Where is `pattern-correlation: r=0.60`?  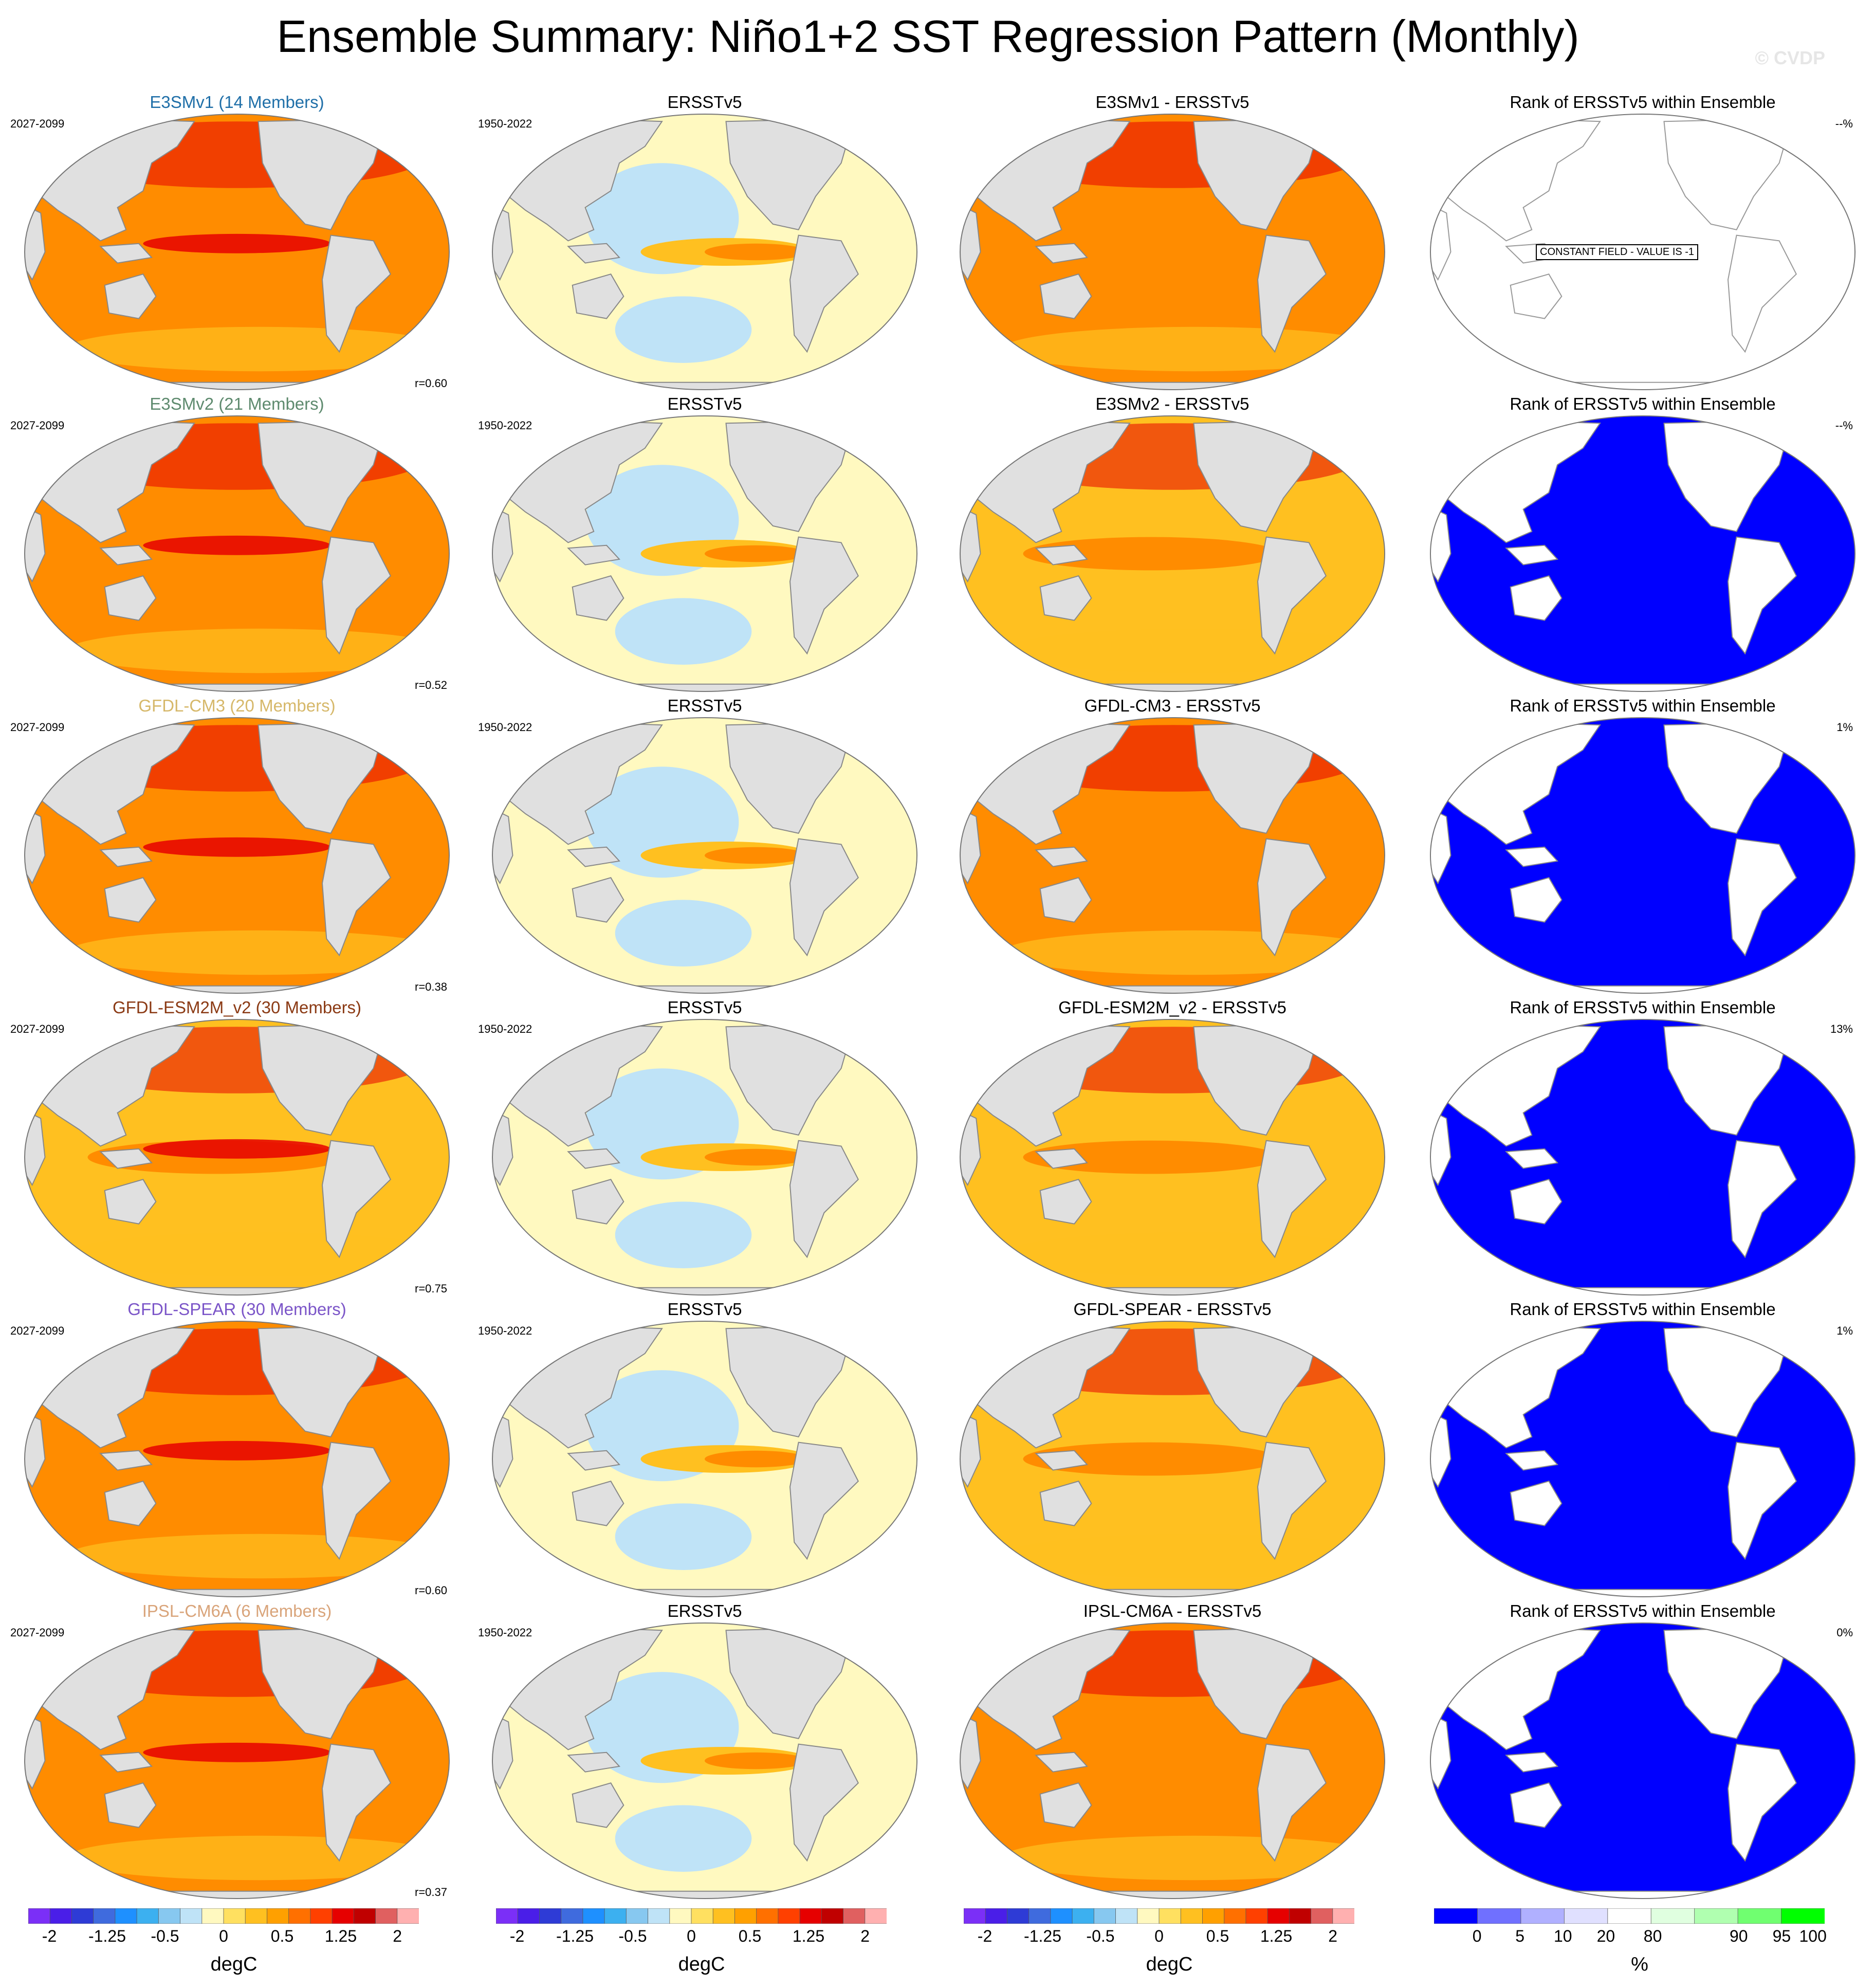 pattern-correlation: r=0.60 is located at coordinates (431, 383).